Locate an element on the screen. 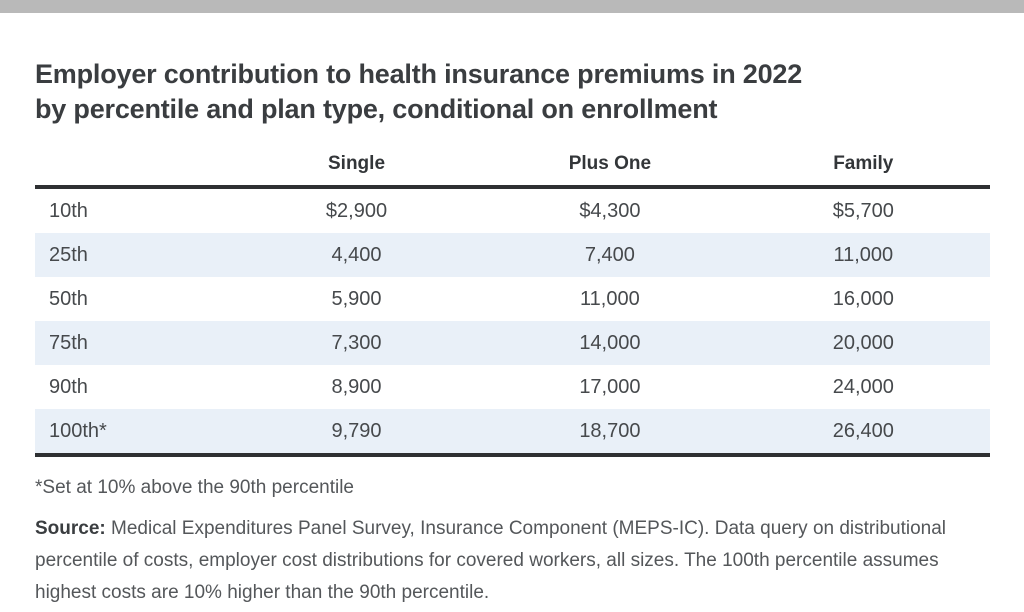 The height and width of the screenshot is (612, 1024). table-header-row: Single Plus One Family is located at coordinates (512, 165).